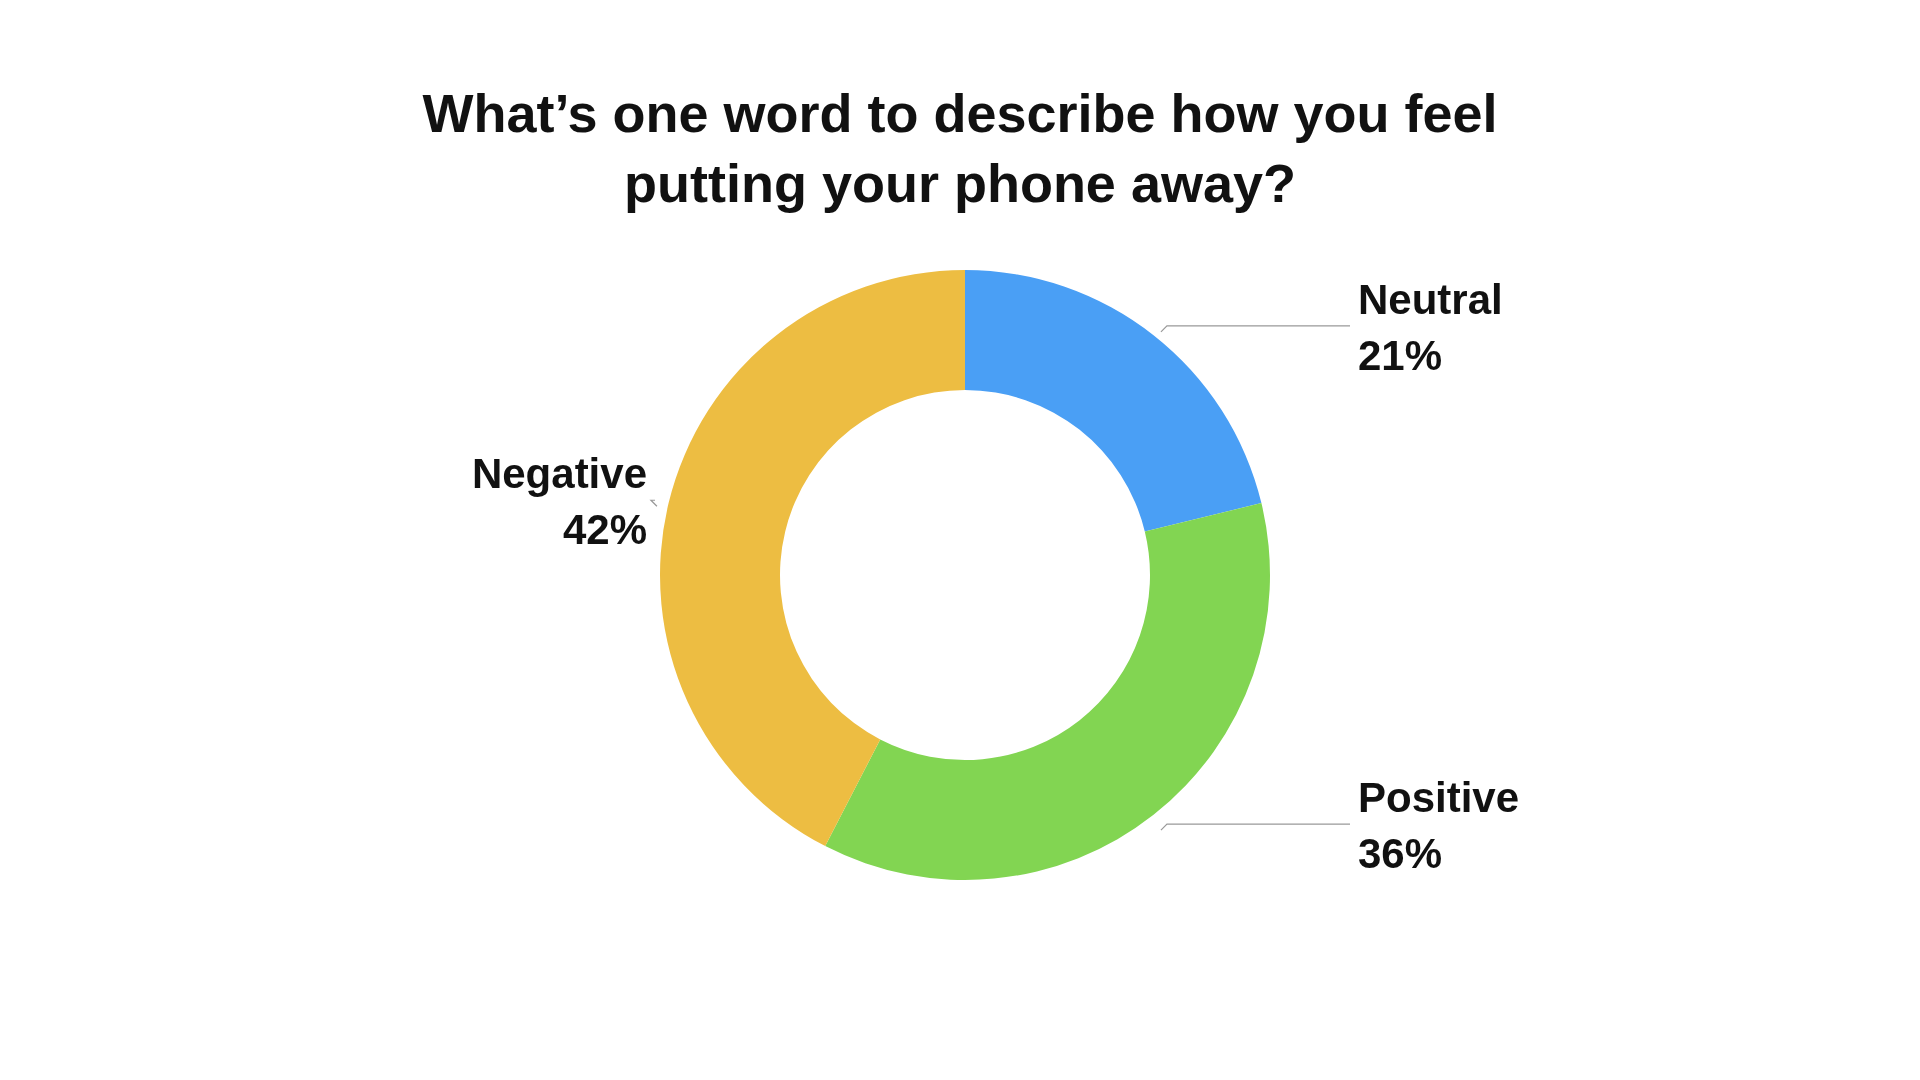 The image size is (1920, 1080). What do you see at coordinates (960, 148) in the screenshot?
I see `chart-title: What’s one word to describe how you feel putting your phone away?` at bounding box center [960, 148].